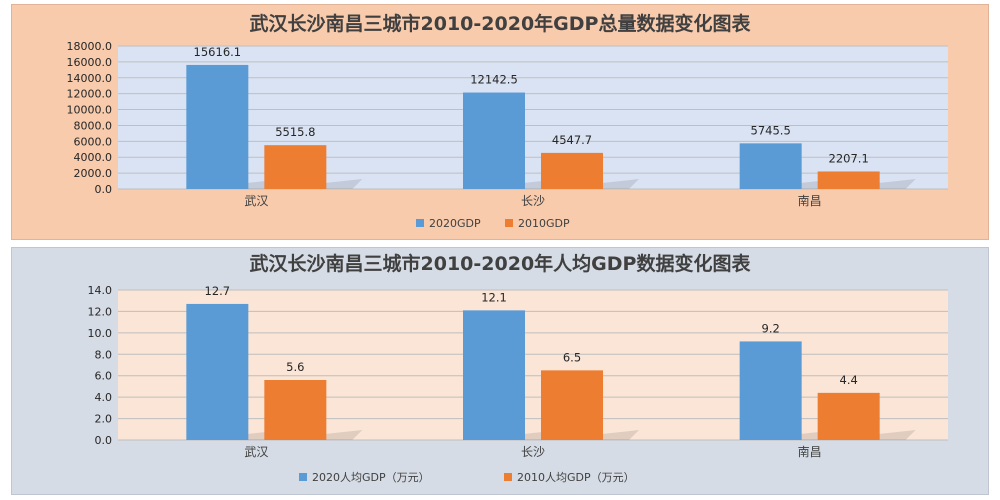  What do you see at coordinates (501, 263) in the screenshot?
I see `chart-title: 武汉长沙南昌三城市2010-2020年人均GDP数据变化图表` at bounding box center [501, 263].